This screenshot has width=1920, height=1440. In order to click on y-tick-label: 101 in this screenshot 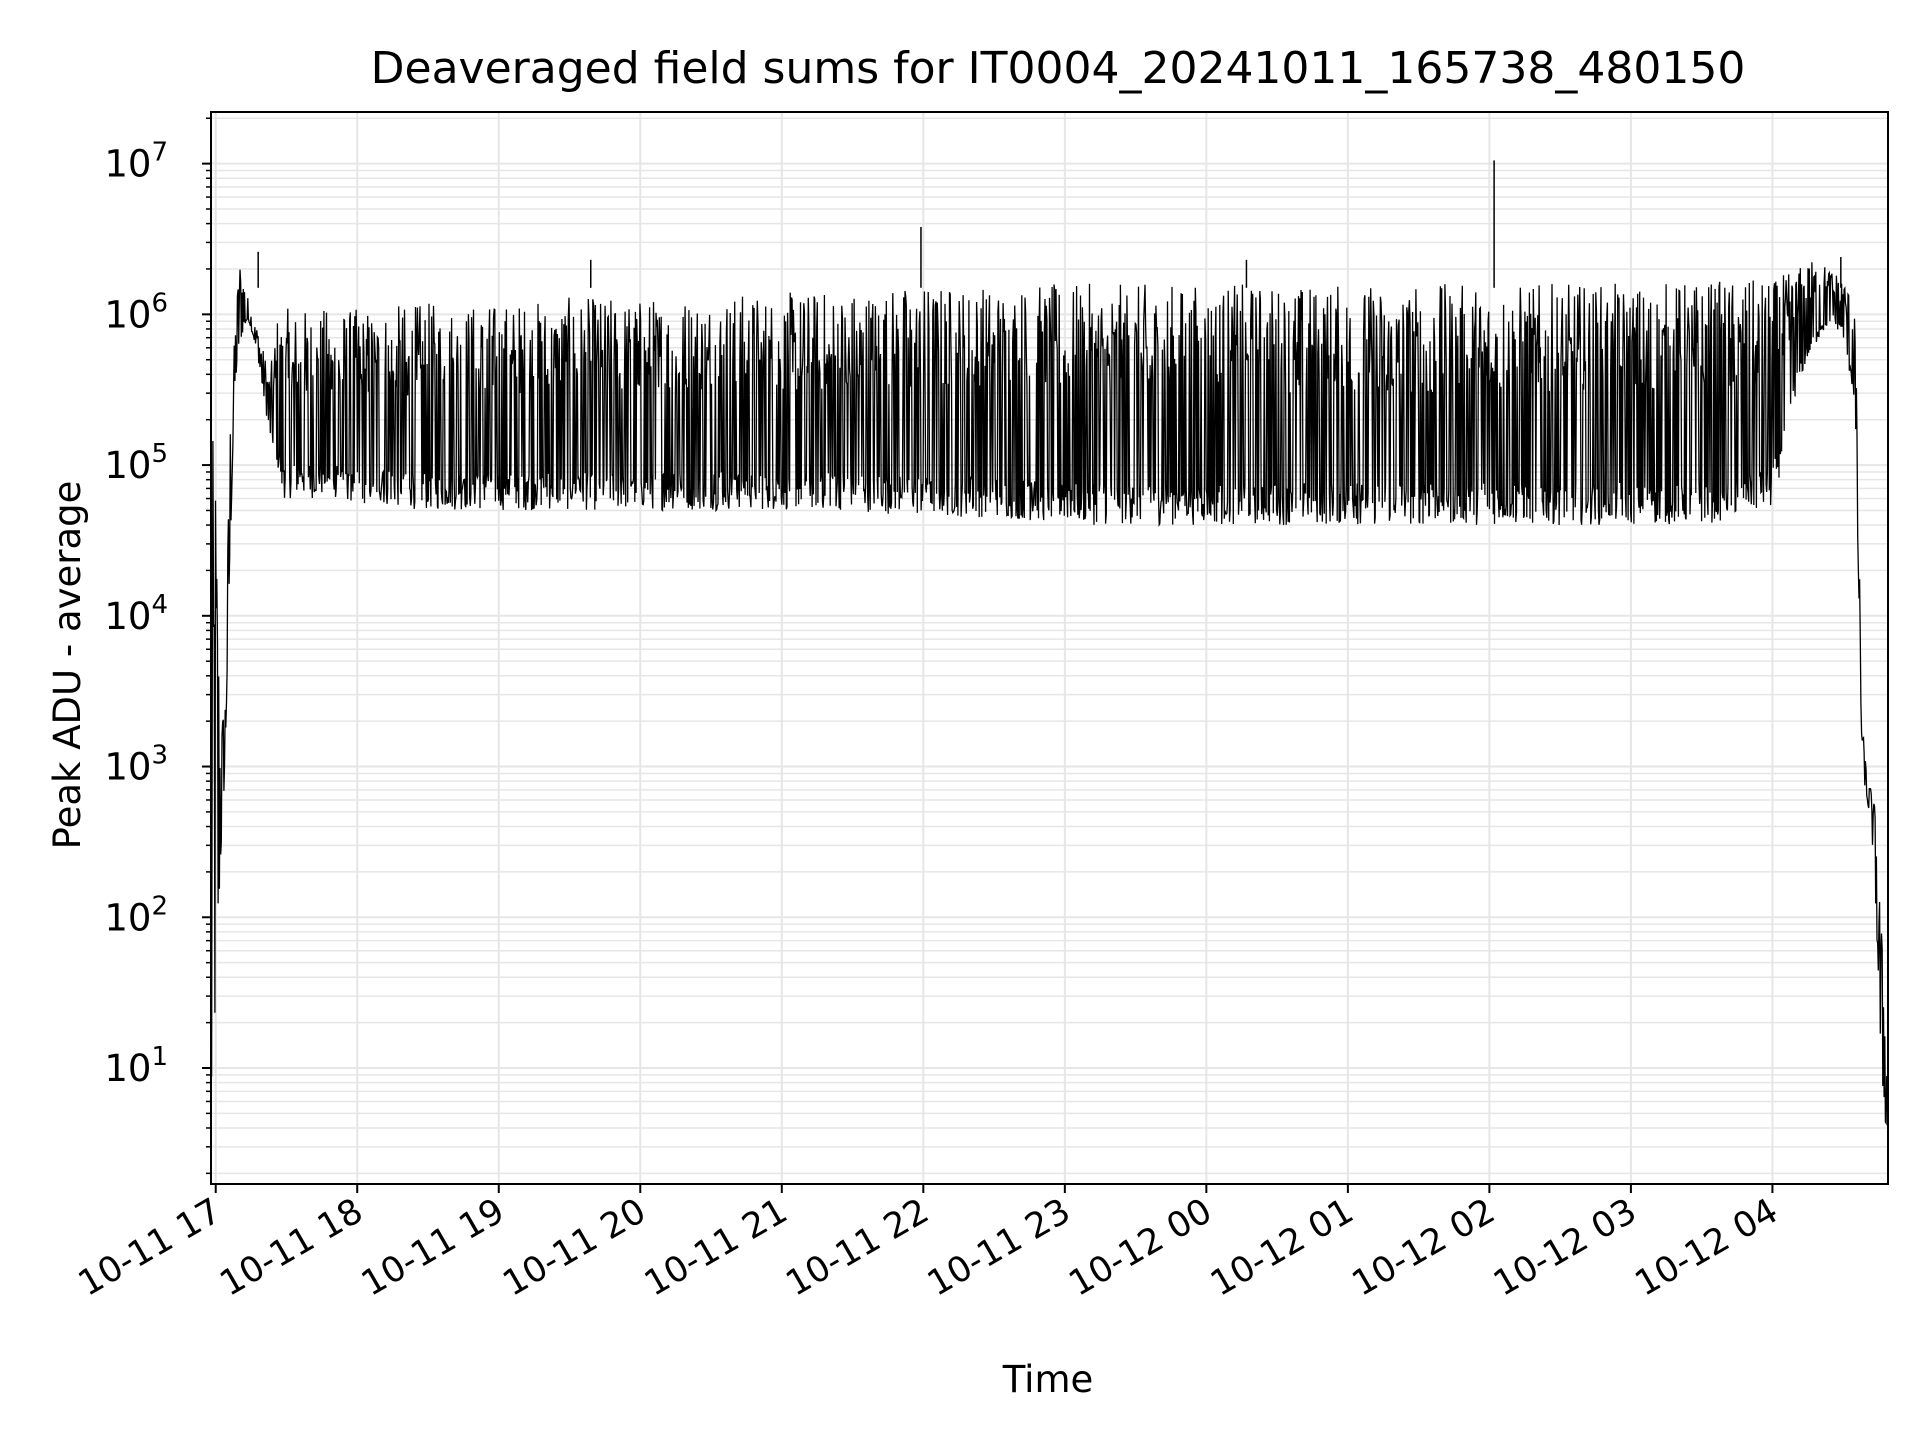, I will do `click(136, 1066)`.